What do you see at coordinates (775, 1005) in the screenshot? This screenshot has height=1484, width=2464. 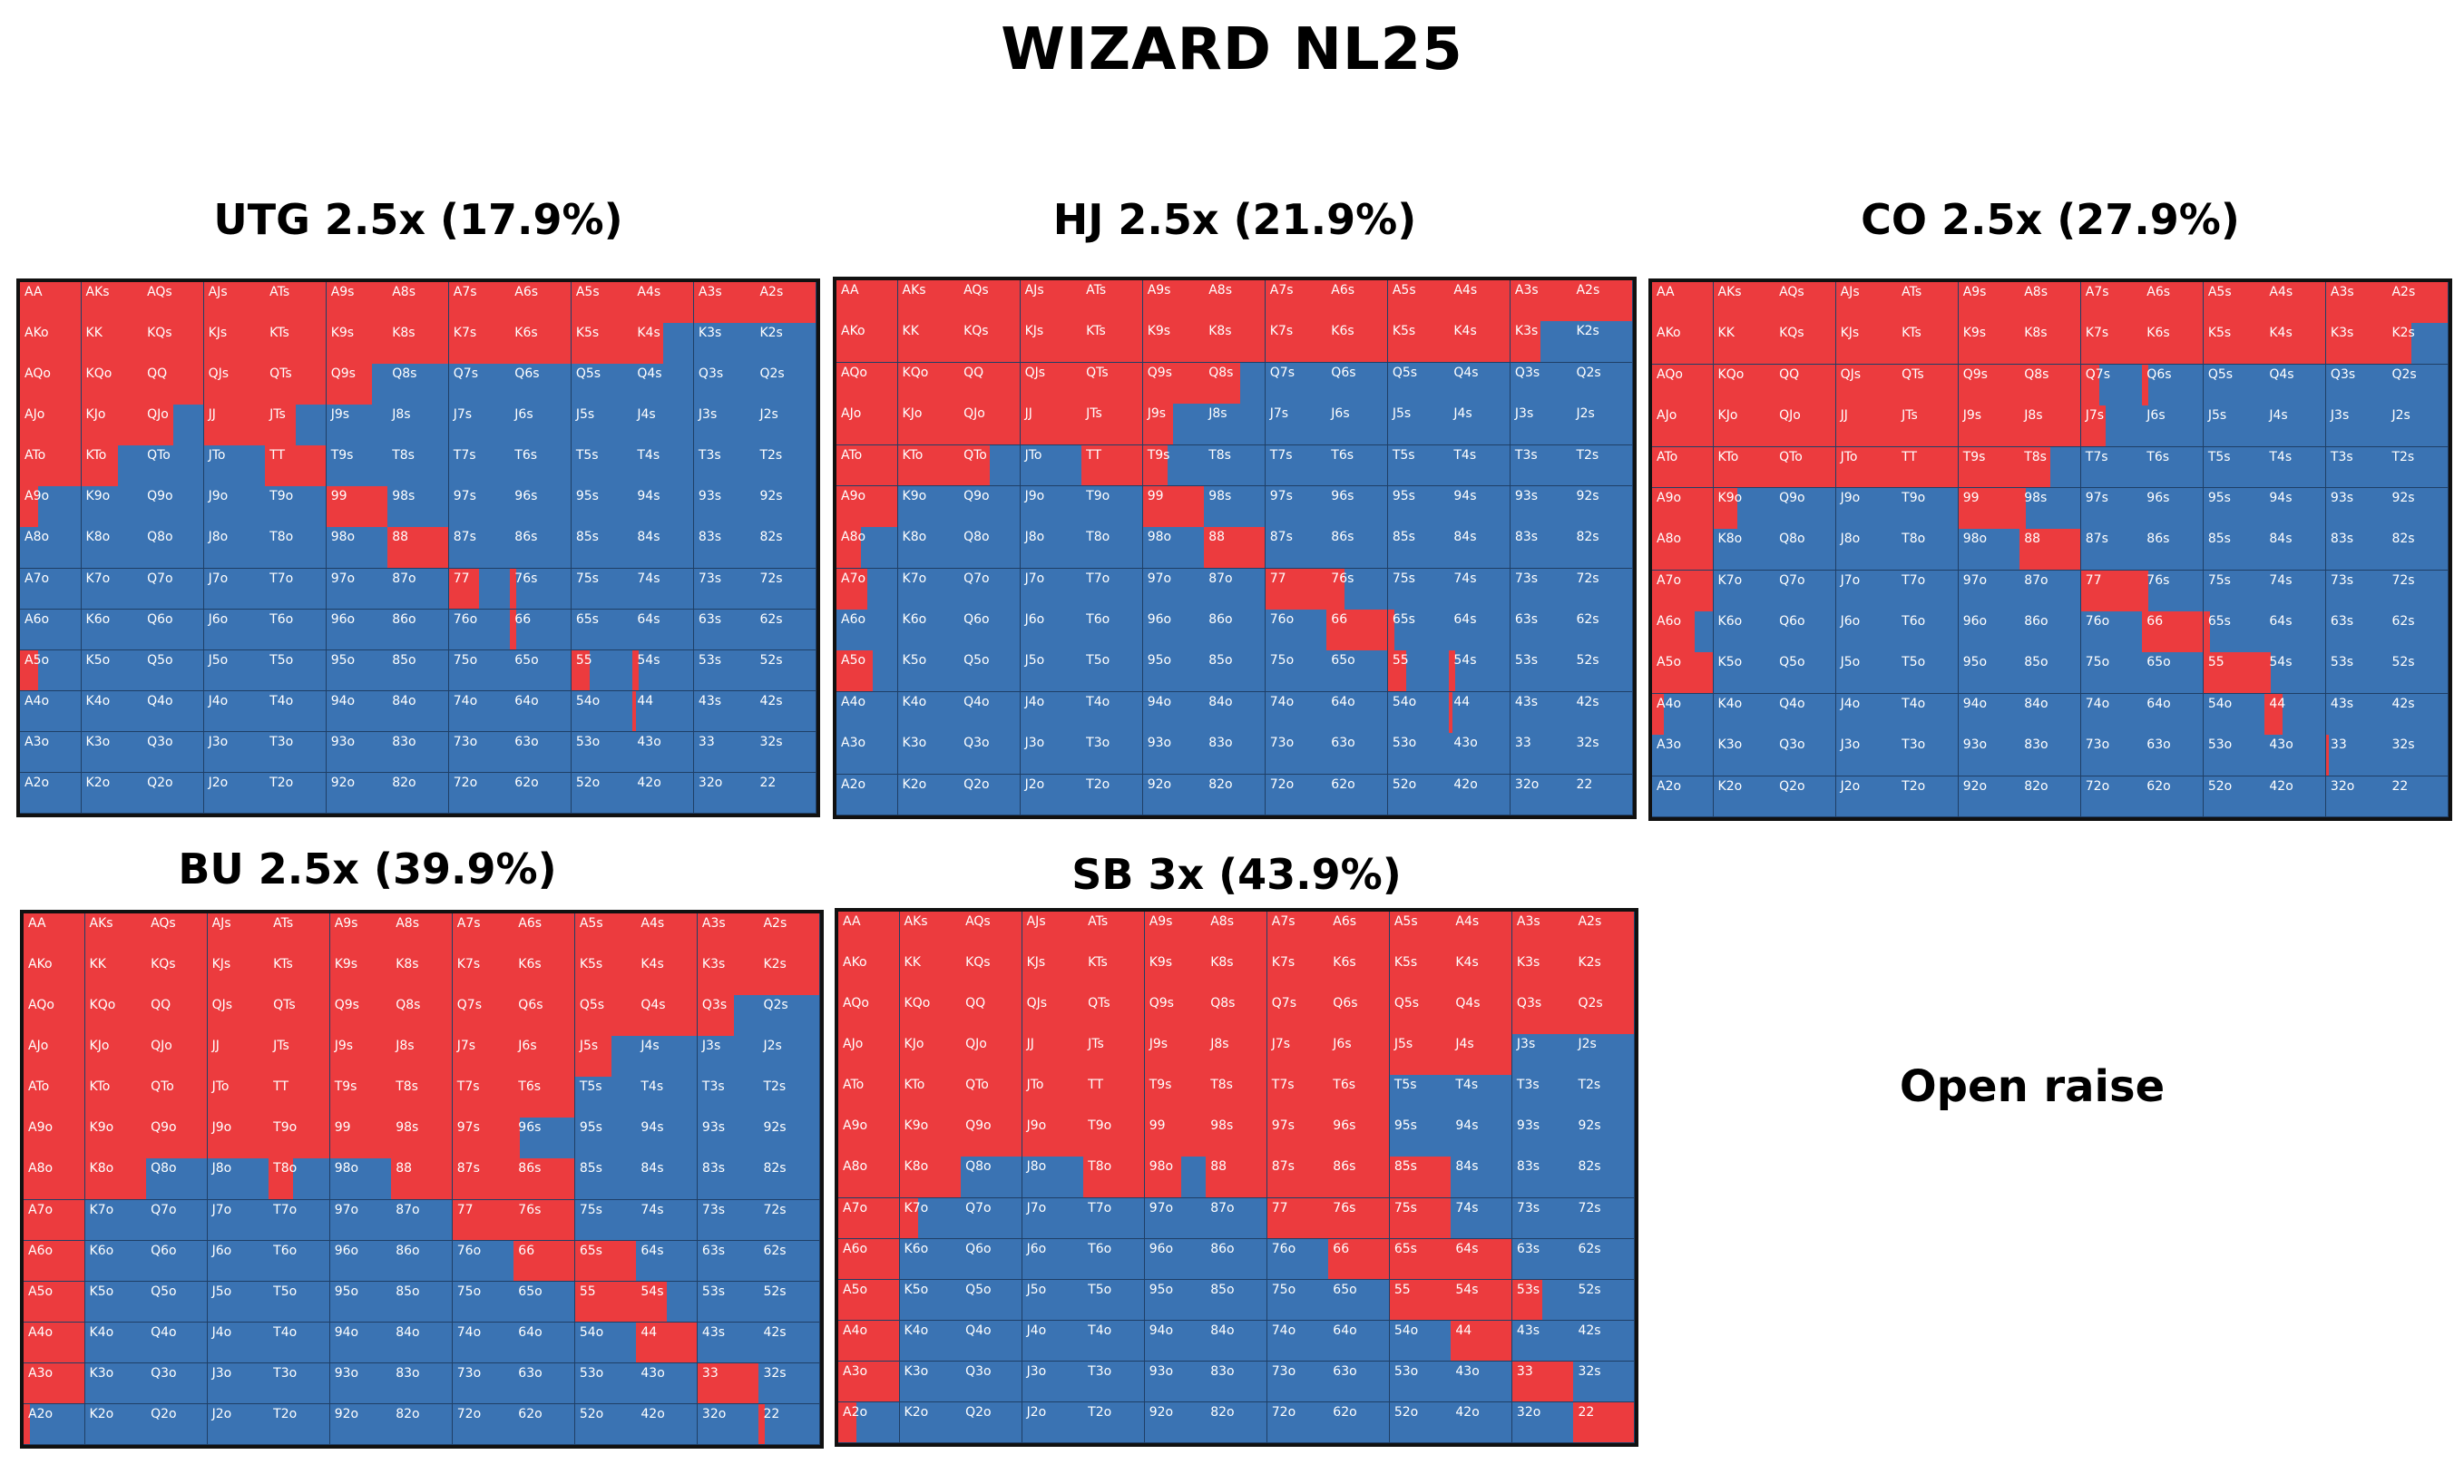 I see `hand-label: Q2s` at bounding box center [775, 1005].